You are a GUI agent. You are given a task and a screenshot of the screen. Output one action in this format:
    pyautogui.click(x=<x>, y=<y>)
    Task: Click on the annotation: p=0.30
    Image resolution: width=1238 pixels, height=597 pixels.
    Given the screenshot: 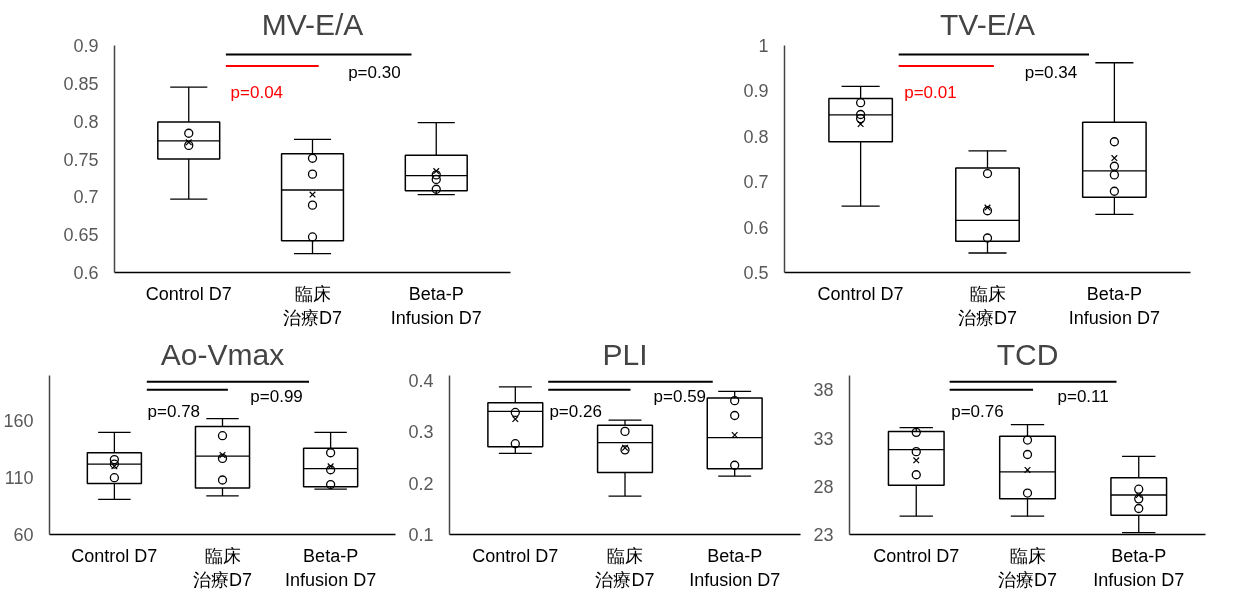 What is the action you would take?
    pyautogui.click(x=374, y=72)
    